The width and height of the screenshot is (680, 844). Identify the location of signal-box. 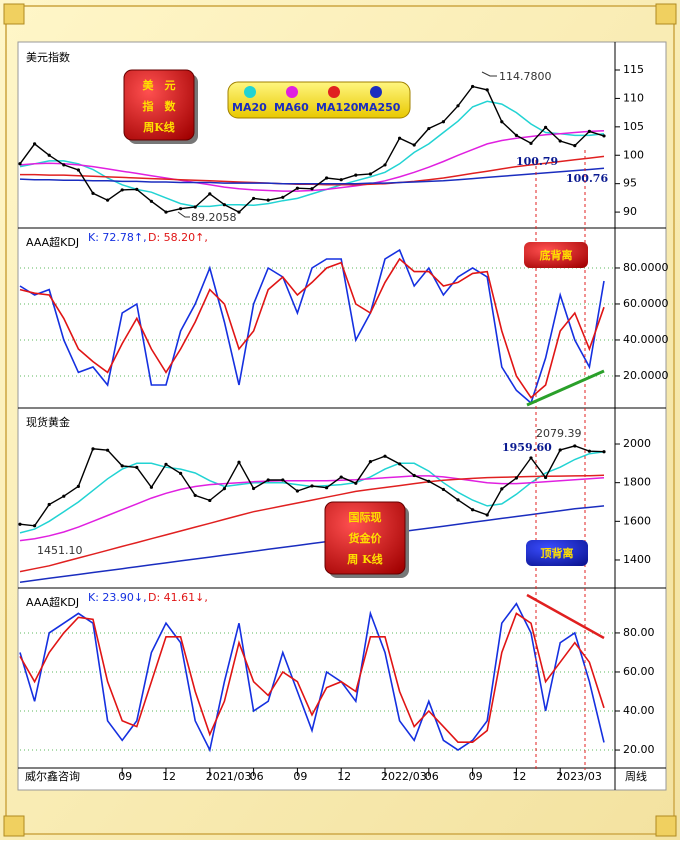
(557, 553).